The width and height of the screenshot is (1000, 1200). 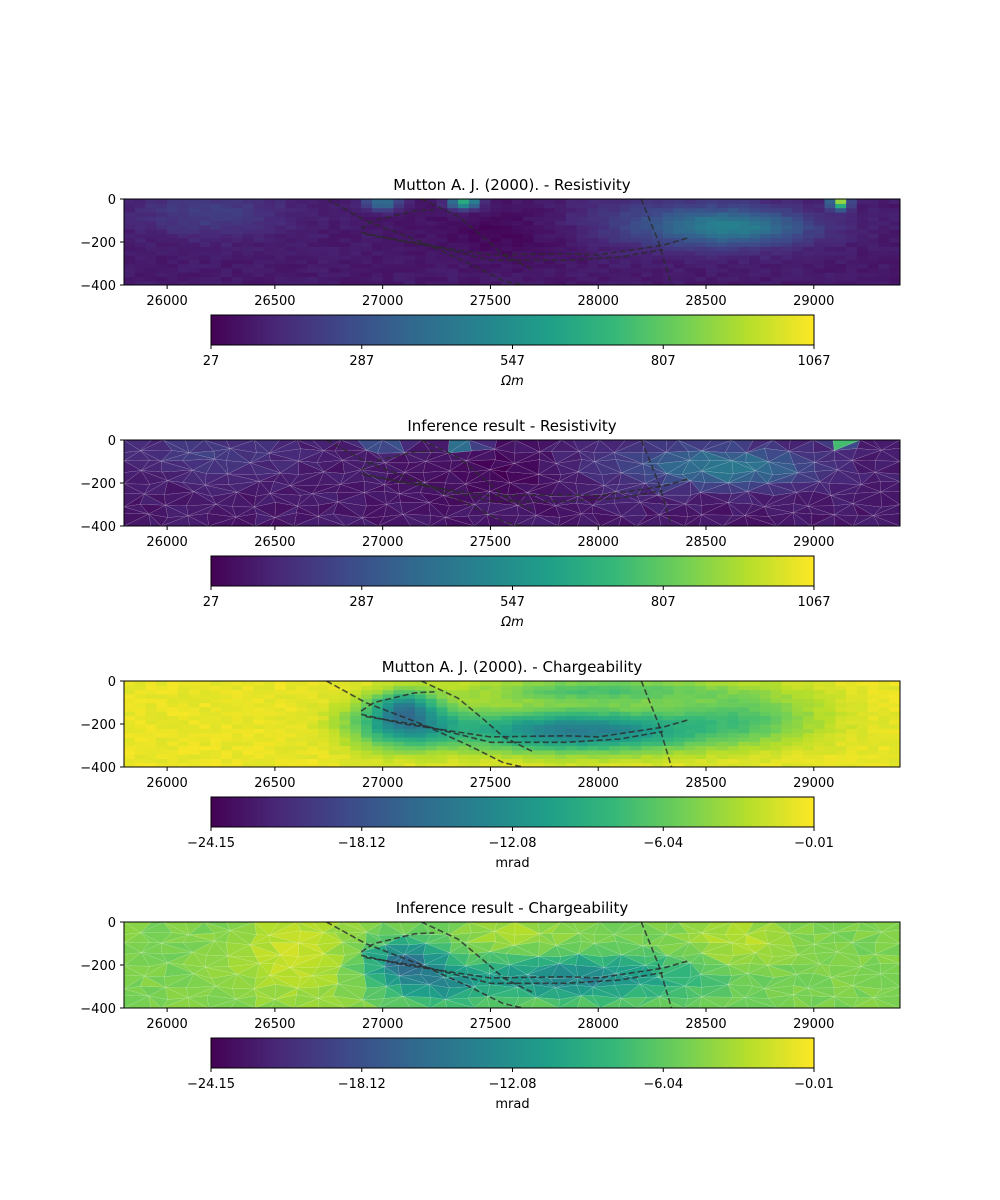 I want to click on colorbar-tick-label: −12.08, so click(x=512, y=1084).